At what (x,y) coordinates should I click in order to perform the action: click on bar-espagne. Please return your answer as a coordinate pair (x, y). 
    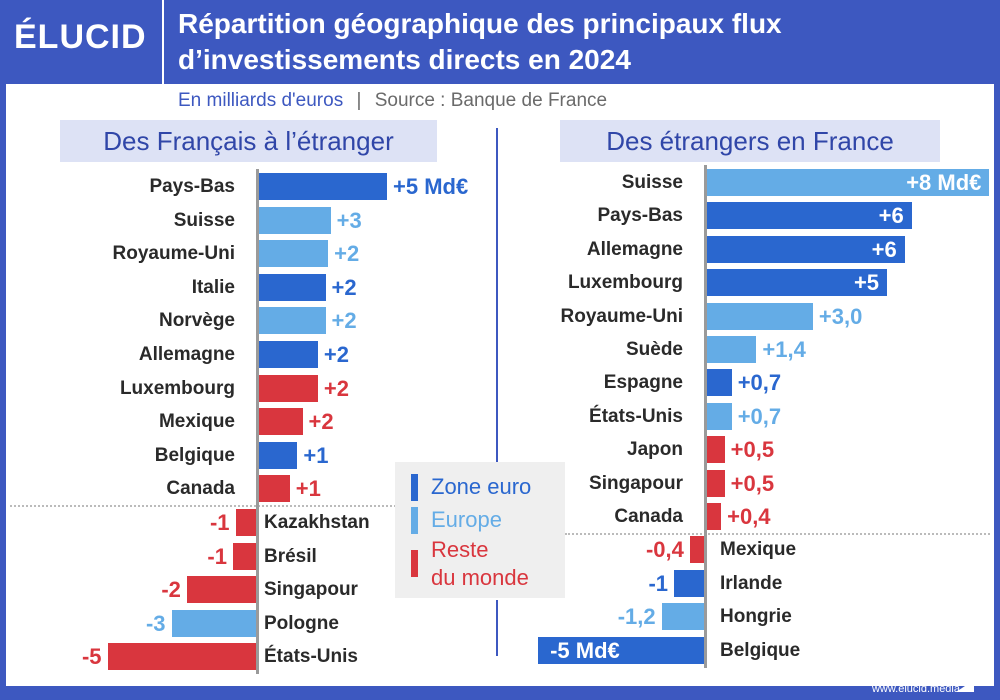
    Looking at the image, I should click on (719, 383).